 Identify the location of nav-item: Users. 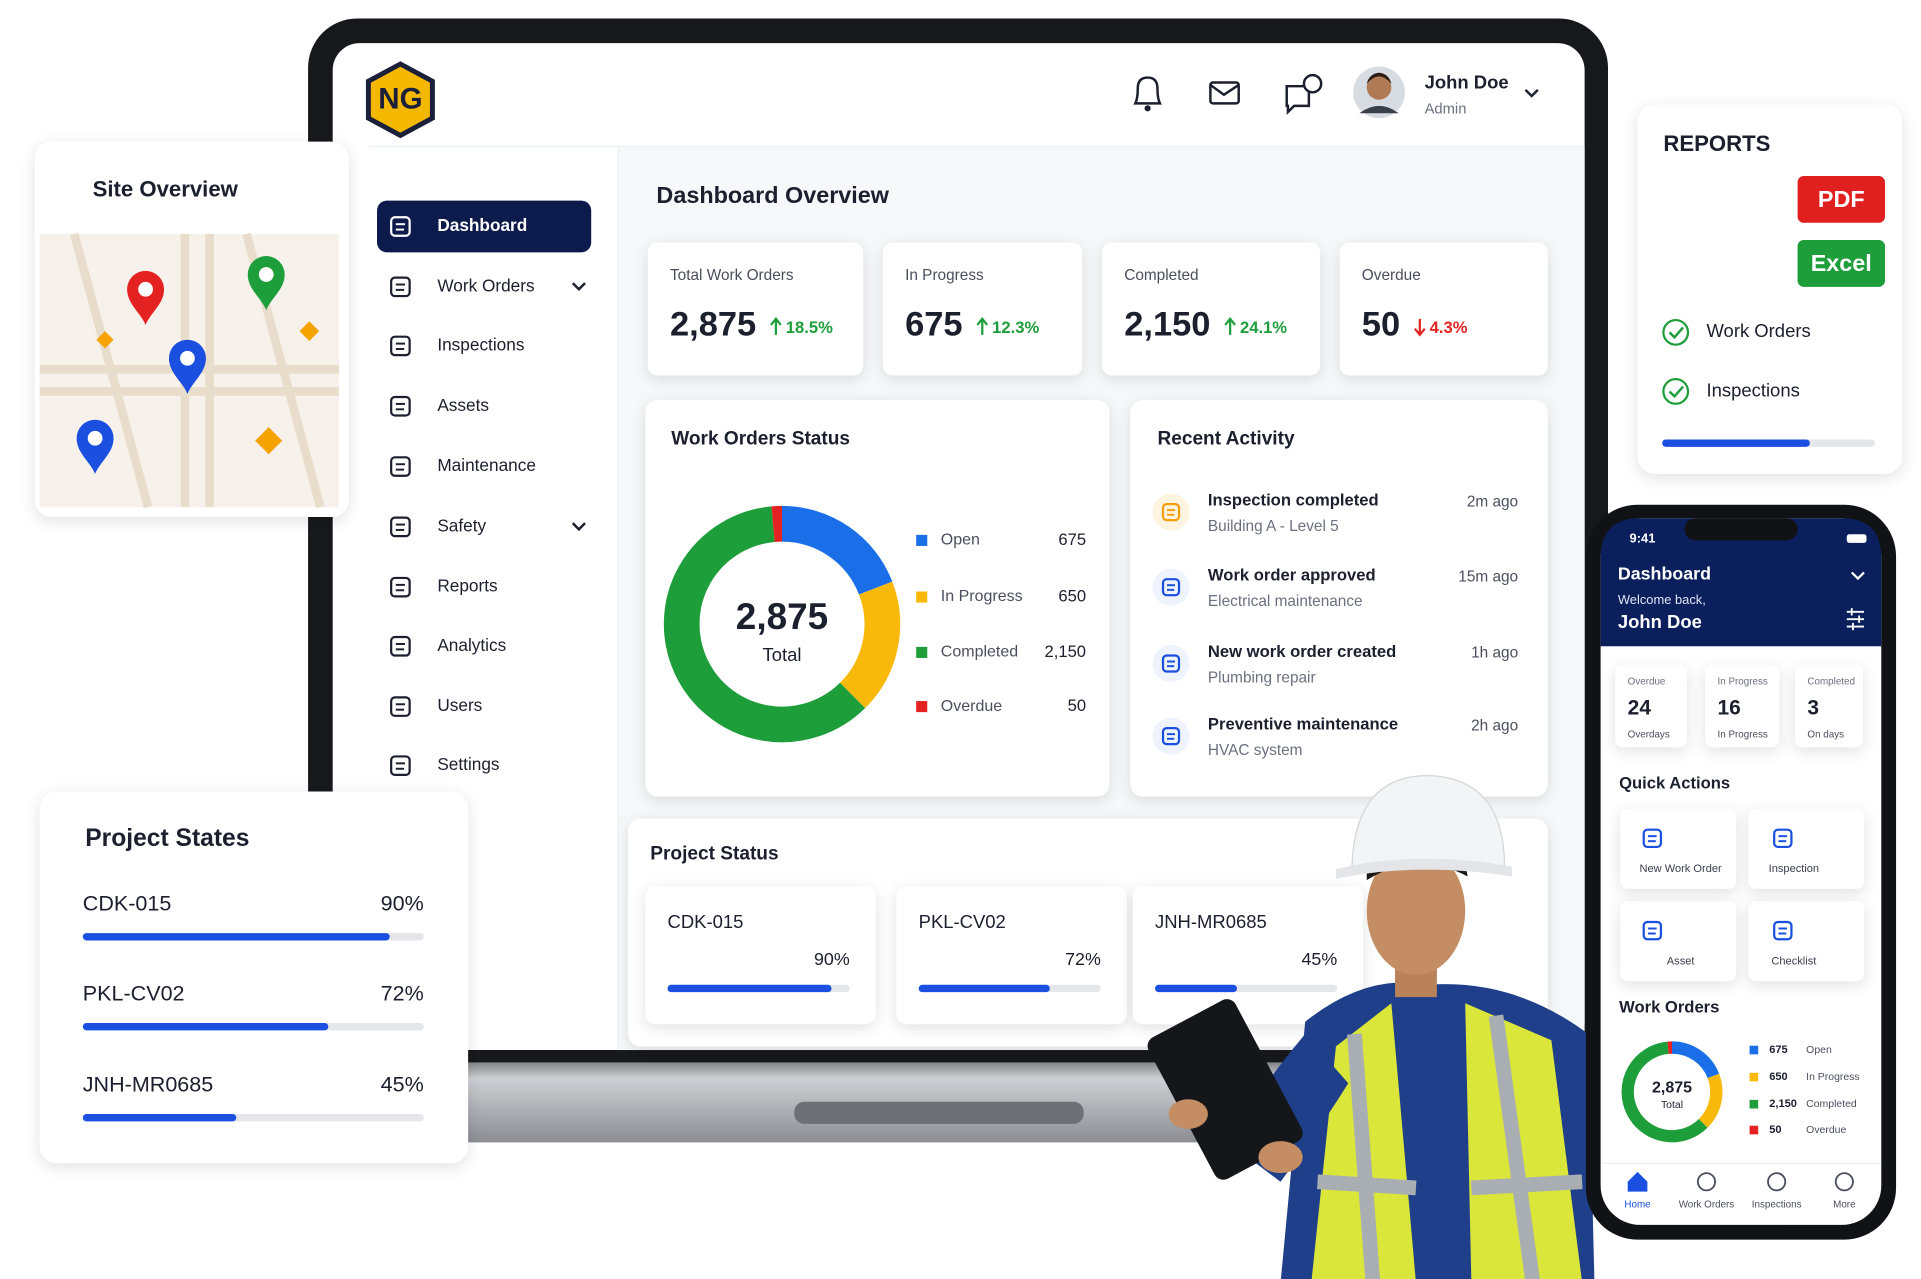
(436, 706).